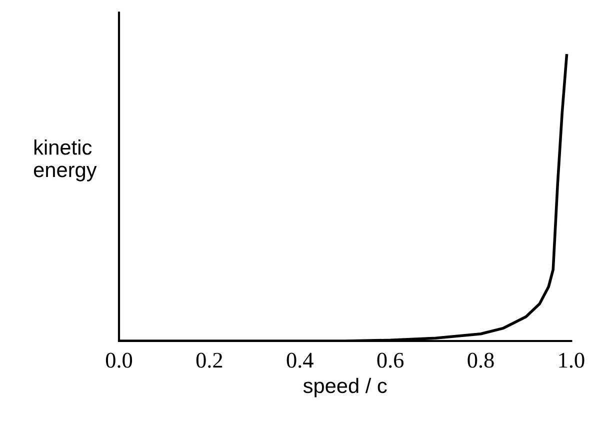 The width and height of the screenshot is (595, 421). What do you see at coordinates (119, 360) in the screenshot?
I see `x-tick-label: 0.0` at bounding box center [119, 360].